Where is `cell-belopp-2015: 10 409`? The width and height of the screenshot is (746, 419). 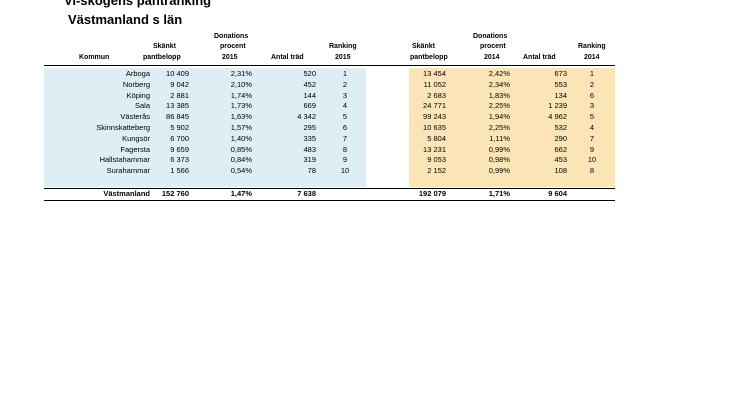 cell-belopp-2015: 10 409 is located at coordinates (177, 73).